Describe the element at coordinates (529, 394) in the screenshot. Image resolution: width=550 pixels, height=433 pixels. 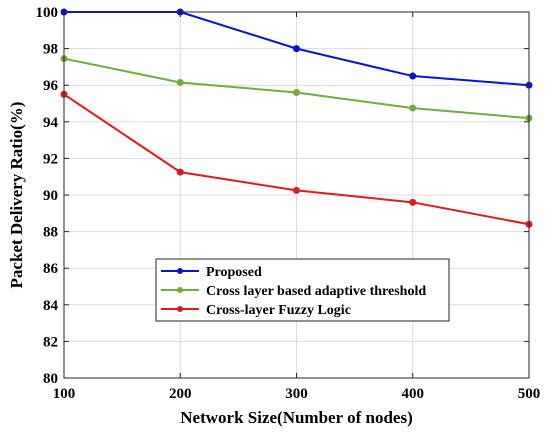
I see `x-tick-label: 500` at that location.